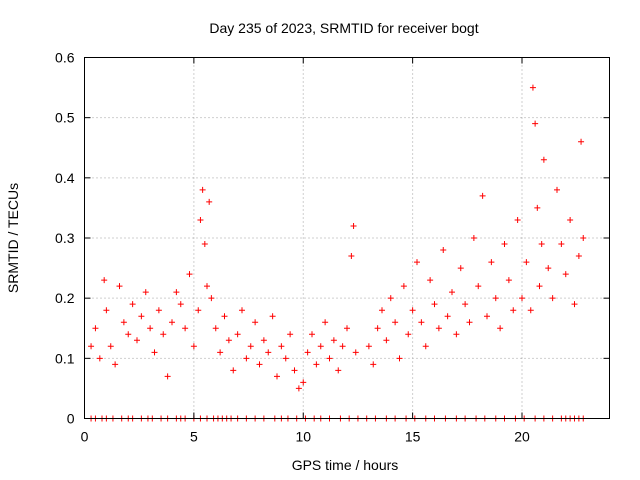 The width and height of the screenshot is (640, 480). What do you see at coordinates (522, 437) in the screenshot?
I see `x-tick-label: 20` at bounding box center [522, 437].